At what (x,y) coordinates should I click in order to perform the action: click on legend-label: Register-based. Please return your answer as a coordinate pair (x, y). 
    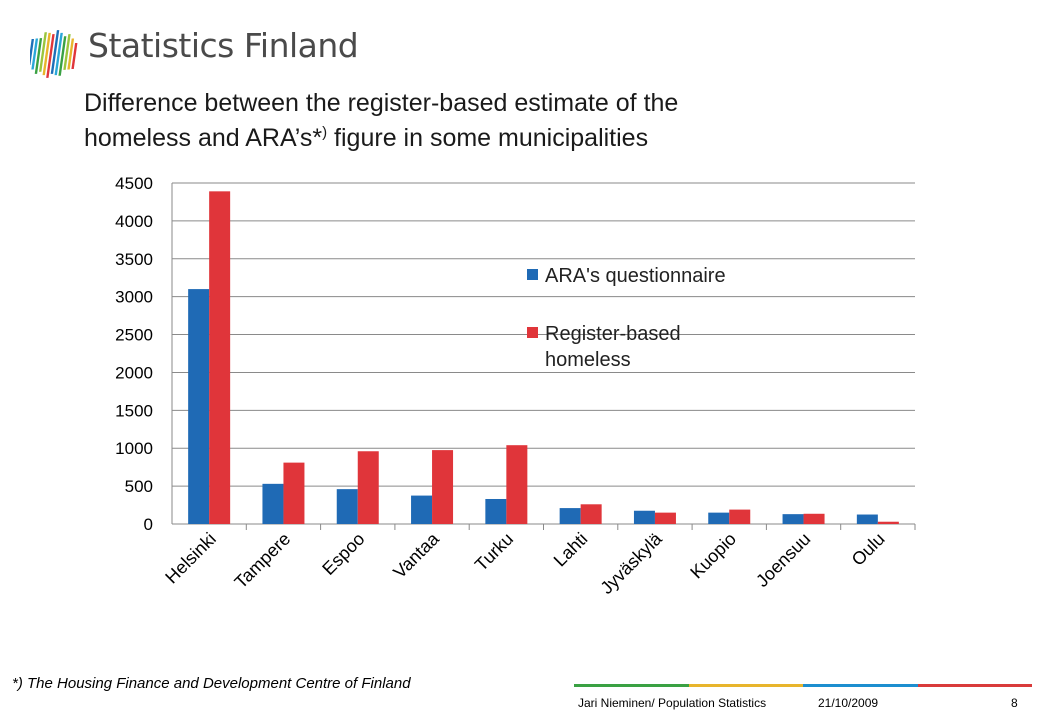
    Looking at the image, I should click on (613, 334).